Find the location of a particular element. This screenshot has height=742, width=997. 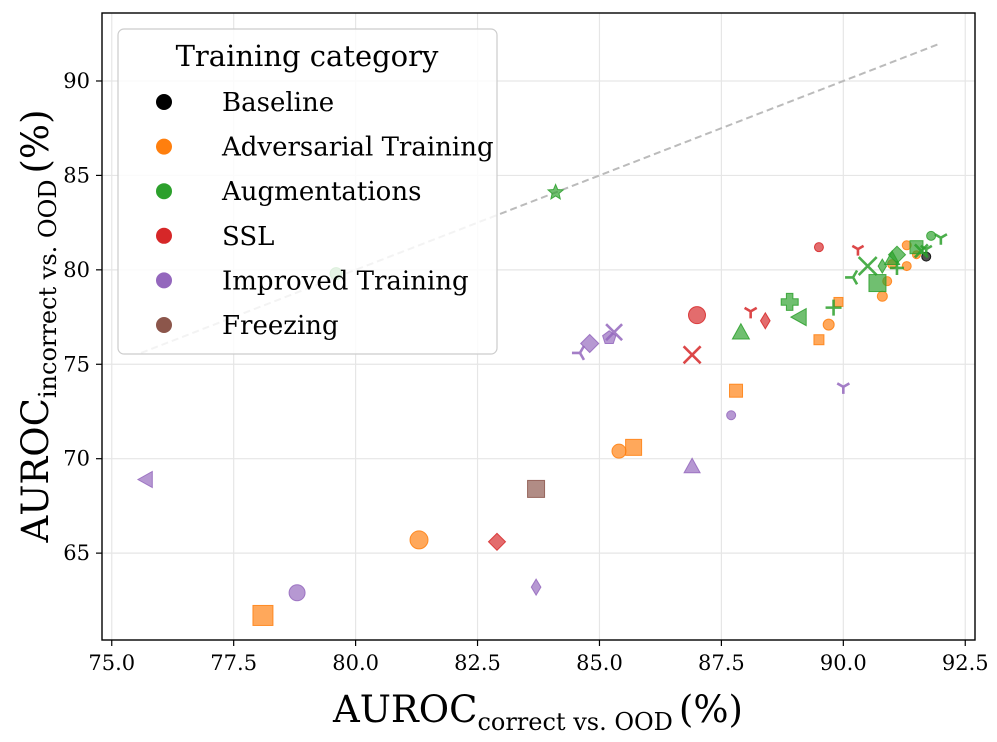

legend-label: Freezing is located at coordinates (280, 326).